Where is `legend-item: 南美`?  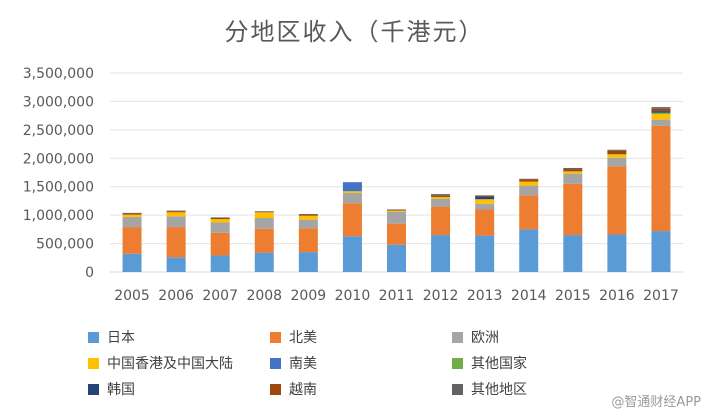
legend-item: 南美 is located at coordinates (293, 363).